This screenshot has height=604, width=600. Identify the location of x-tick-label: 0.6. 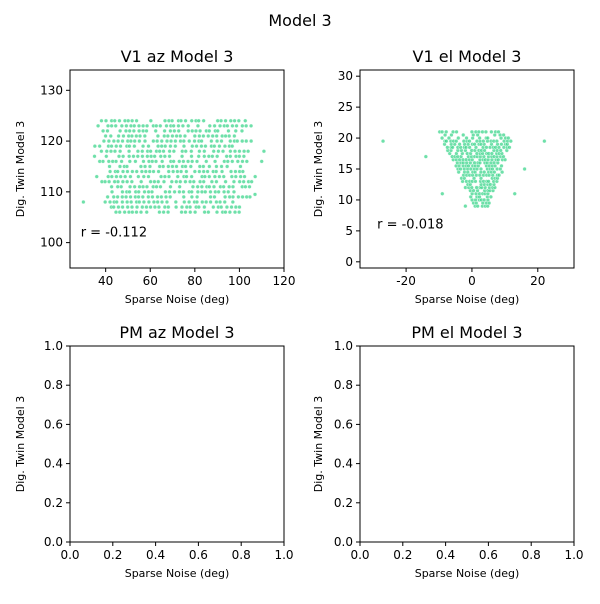
(198, 555).